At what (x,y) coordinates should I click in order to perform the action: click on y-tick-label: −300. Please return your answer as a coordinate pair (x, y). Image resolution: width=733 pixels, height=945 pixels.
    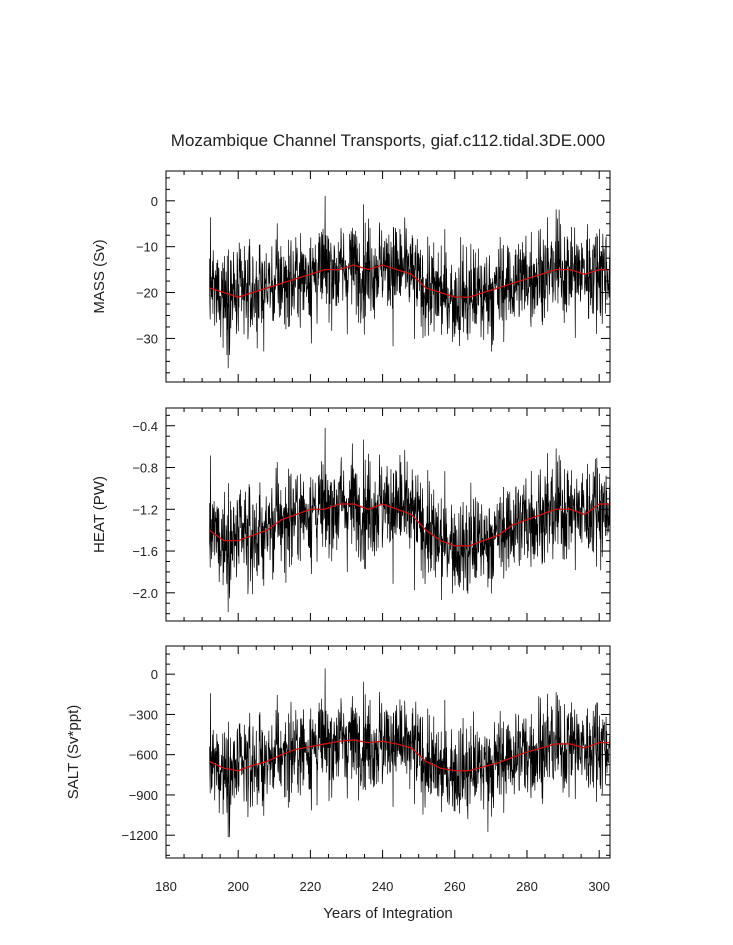
    Looking at the image, I should click on (143, 714).